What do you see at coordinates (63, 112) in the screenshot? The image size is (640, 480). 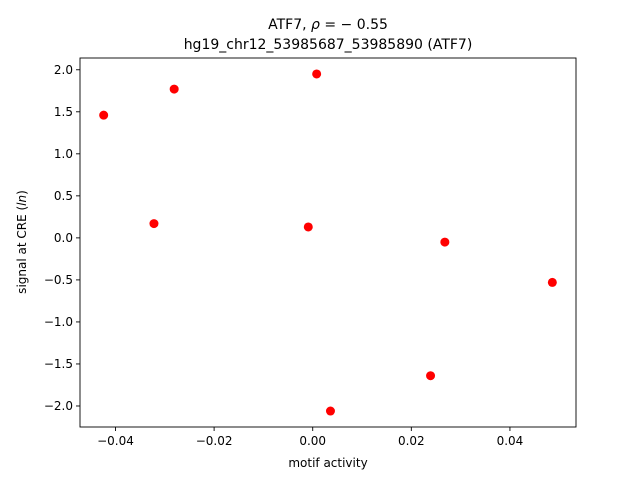 I see `y-tick-label: 1.5` at bounding box center [63, 112].